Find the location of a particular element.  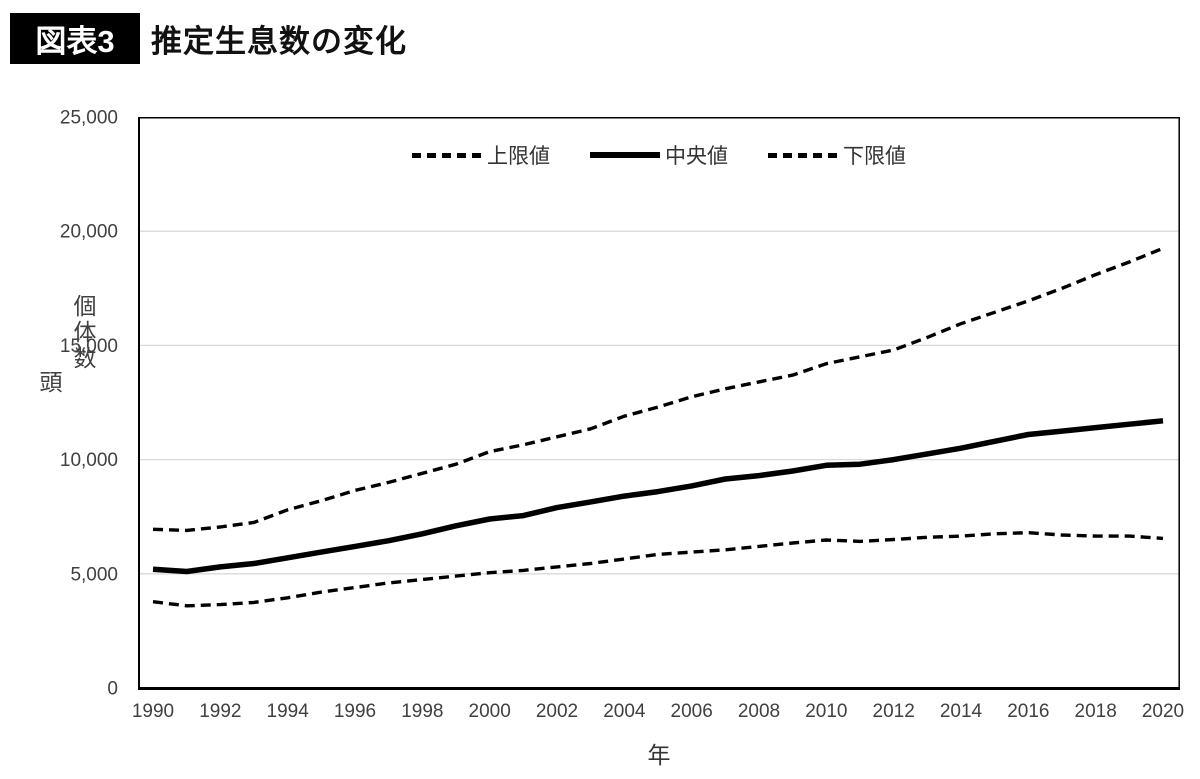

figure-badge: 図表3 is located at coordinates (75, 38).